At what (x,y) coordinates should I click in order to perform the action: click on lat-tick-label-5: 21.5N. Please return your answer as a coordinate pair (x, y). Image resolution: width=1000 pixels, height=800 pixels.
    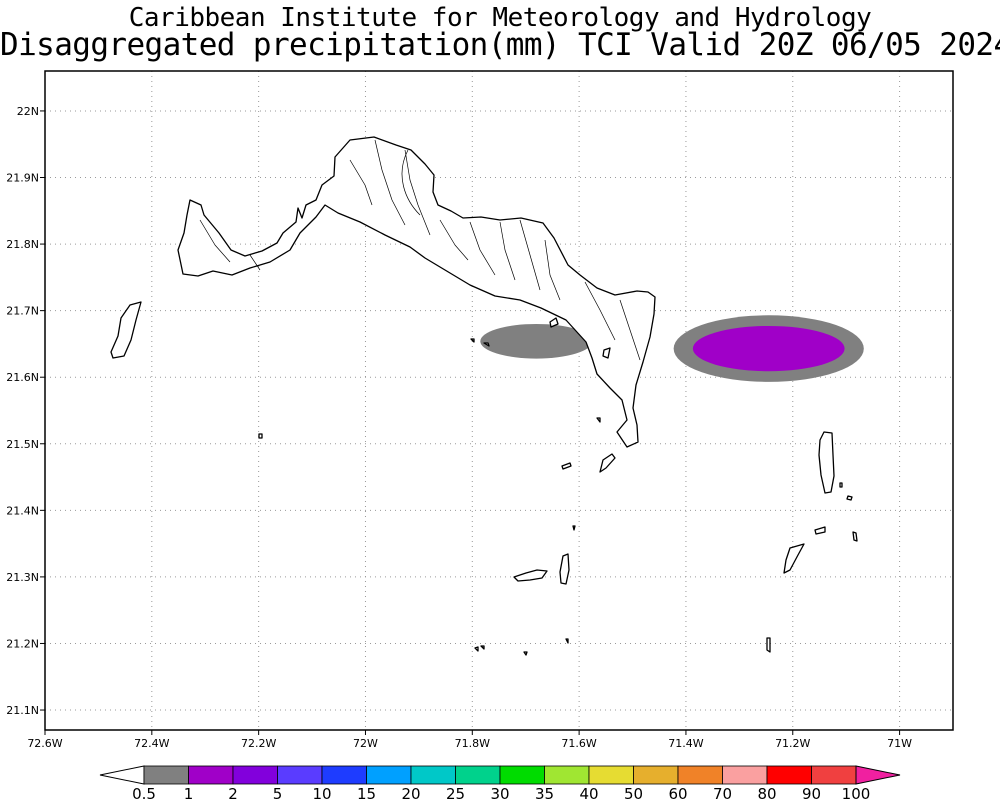
    Looking at the image, I should click on (22, 444).